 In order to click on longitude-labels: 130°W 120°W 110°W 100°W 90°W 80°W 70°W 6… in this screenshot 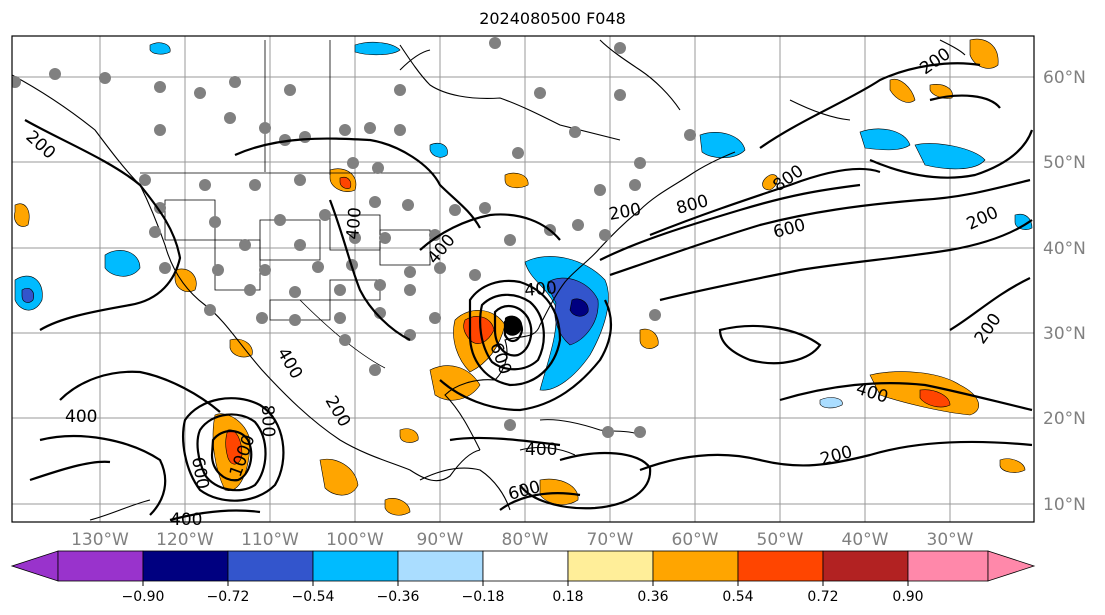, I will do `click(522, 540)`.